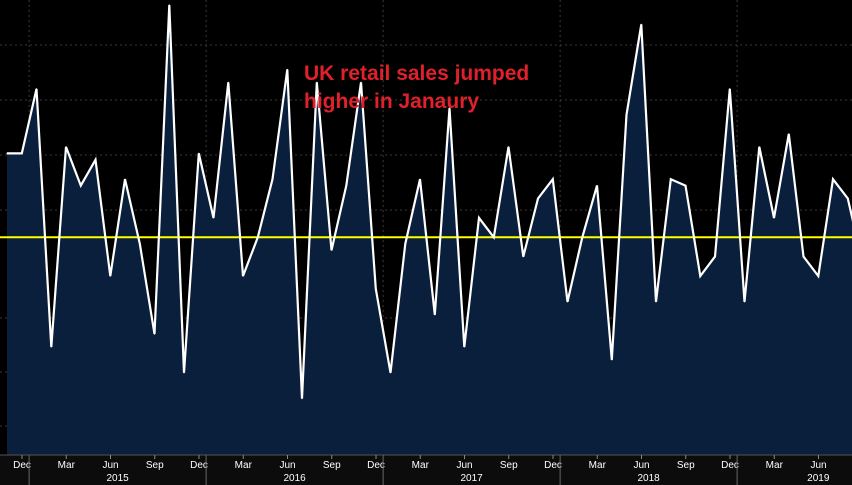  Describe the element at coordinates (155, 465) in the screenshot. I see `x-tick-label-3: Sep` at that location.